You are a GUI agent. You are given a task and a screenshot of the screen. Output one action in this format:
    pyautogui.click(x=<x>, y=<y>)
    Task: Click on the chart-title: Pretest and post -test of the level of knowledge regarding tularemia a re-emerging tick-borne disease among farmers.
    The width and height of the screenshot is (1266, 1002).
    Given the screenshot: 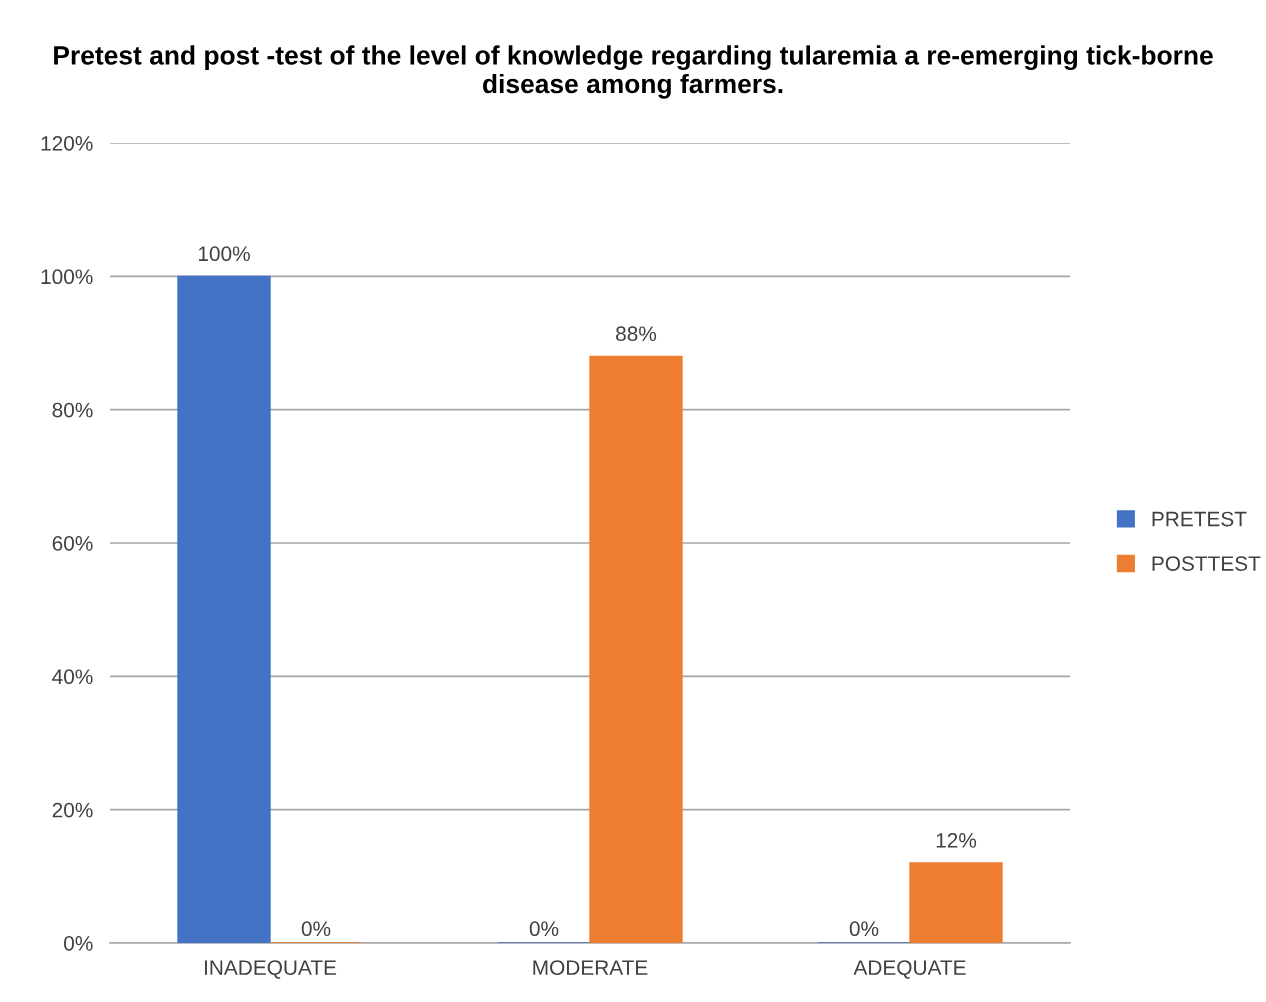 What is the action you would take?
    pyautogui.click(x=633, y=72)
    